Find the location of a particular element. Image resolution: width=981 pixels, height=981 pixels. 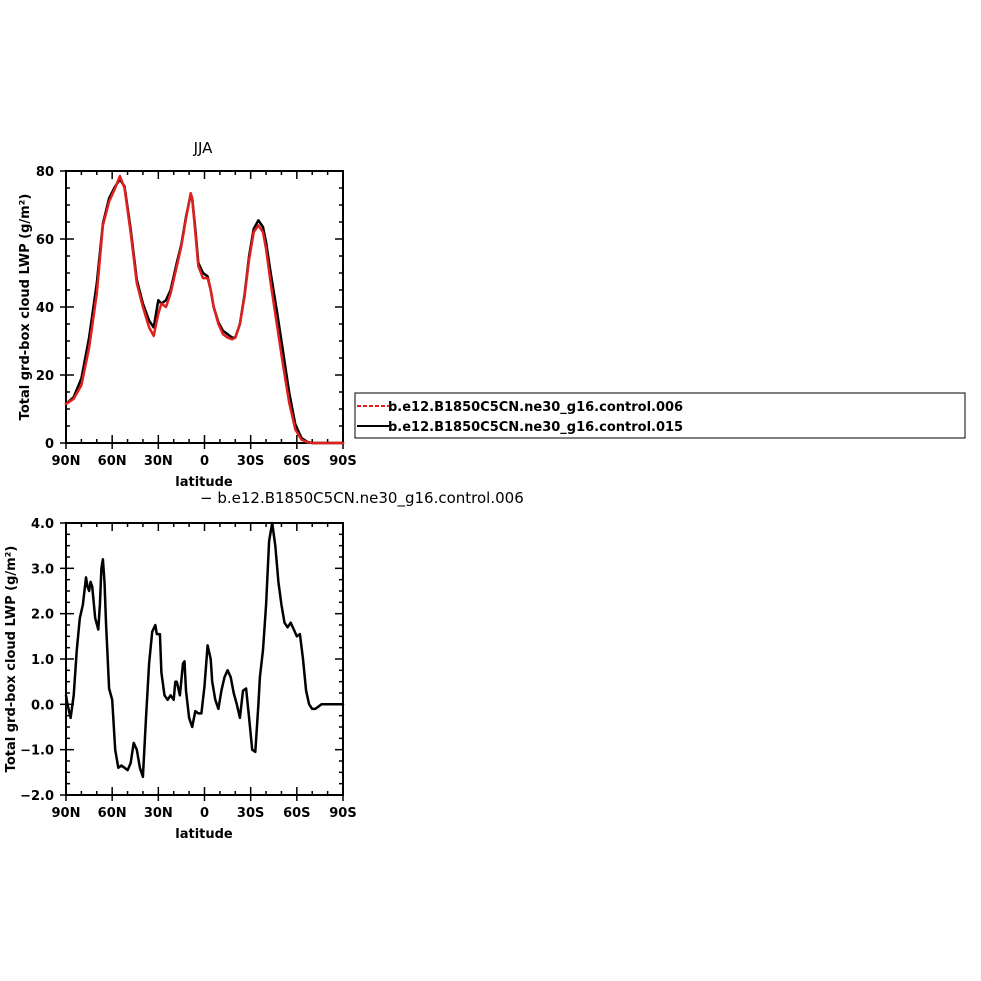

top-chart-title: JJA is located at coordinates (203, 148).